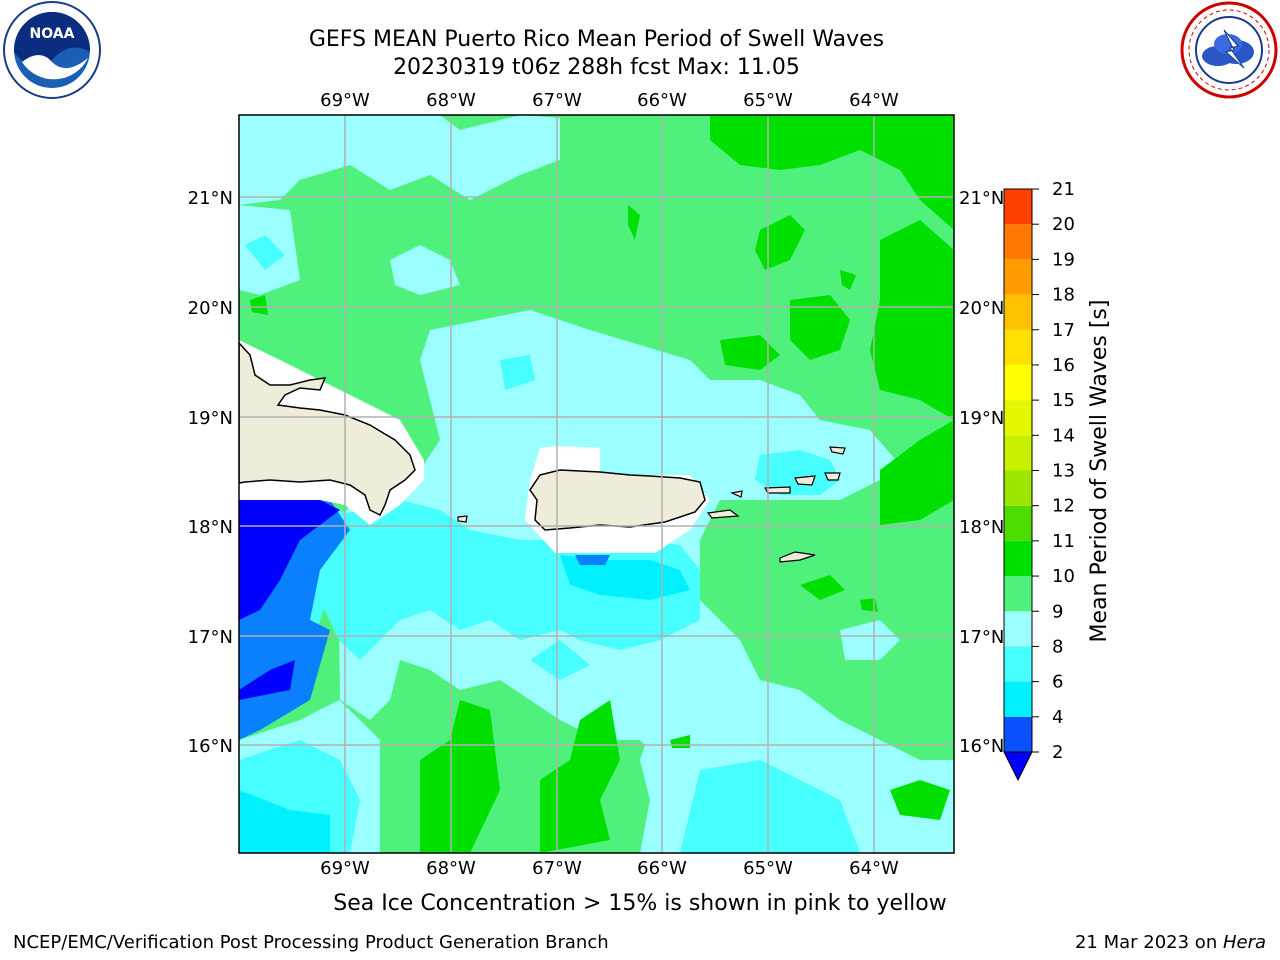  I want to click on colorbar-tick-label: 9, so click(1057, 611).